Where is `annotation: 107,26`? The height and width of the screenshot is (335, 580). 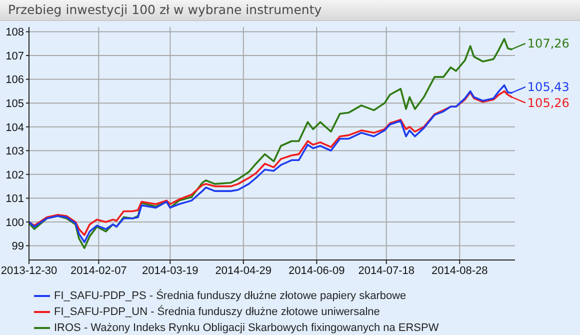 annotation: 107,26 is located at coordinates (548, 43).